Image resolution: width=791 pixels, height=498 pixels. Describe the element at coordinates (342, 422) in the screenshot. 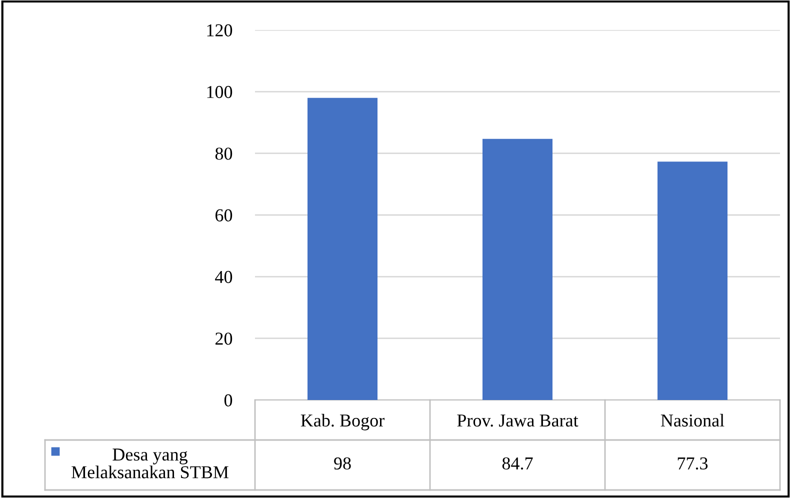

I see `x-tick-label: Kab. Bogor` at that location.